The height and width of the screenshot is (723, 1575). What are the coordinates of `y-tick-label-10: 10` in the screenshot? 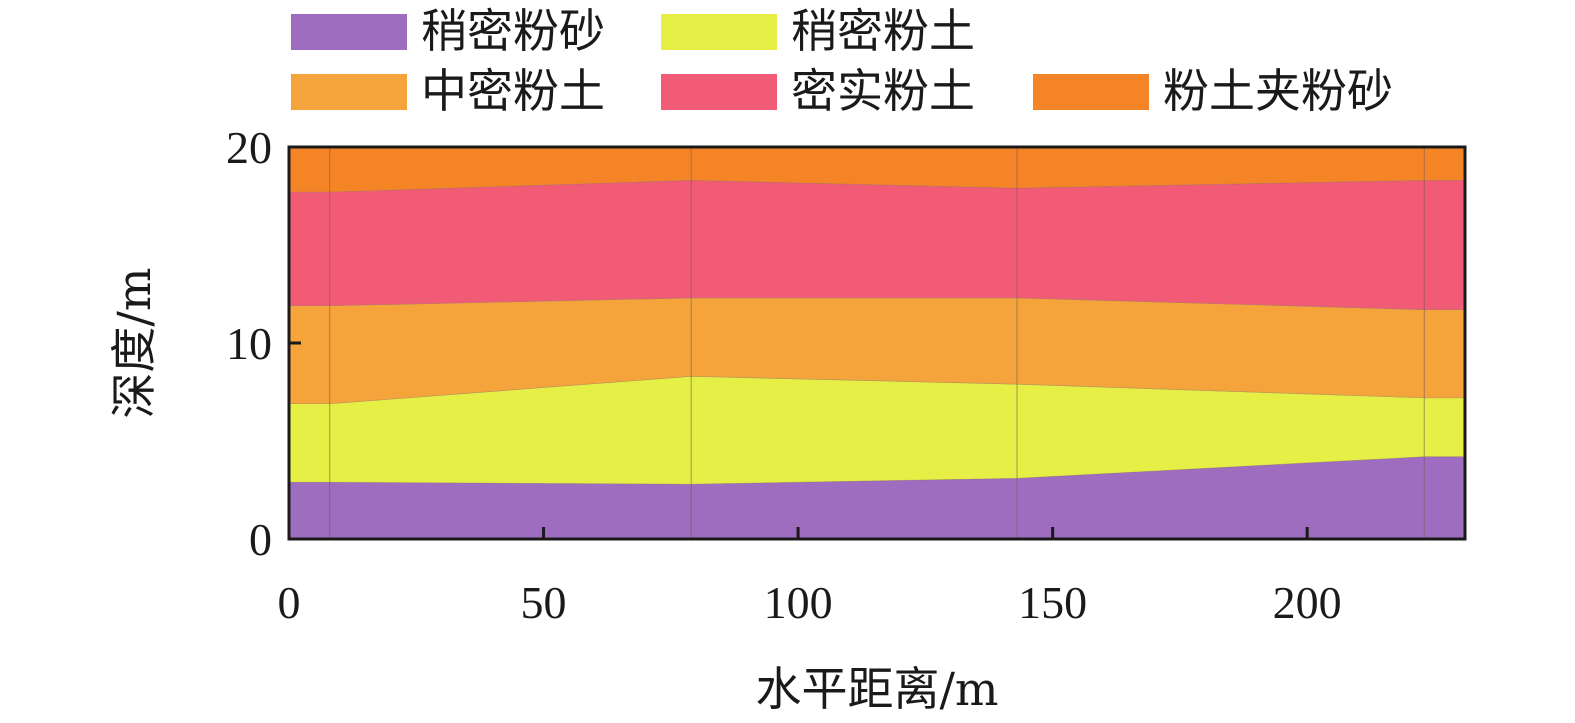 It's located at (249, 343).